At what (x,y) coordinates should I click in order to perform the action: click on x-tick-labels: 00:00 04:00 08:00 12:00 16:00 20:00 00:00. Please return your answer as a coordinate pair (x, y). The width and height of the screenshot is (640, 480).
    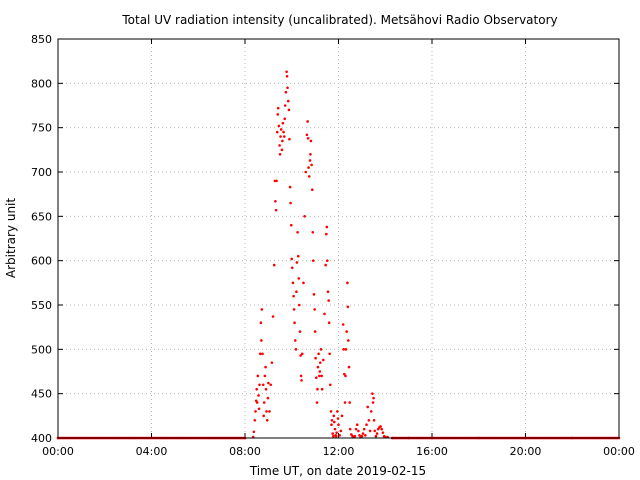
    Looking at the image, I should click on (338, 451).